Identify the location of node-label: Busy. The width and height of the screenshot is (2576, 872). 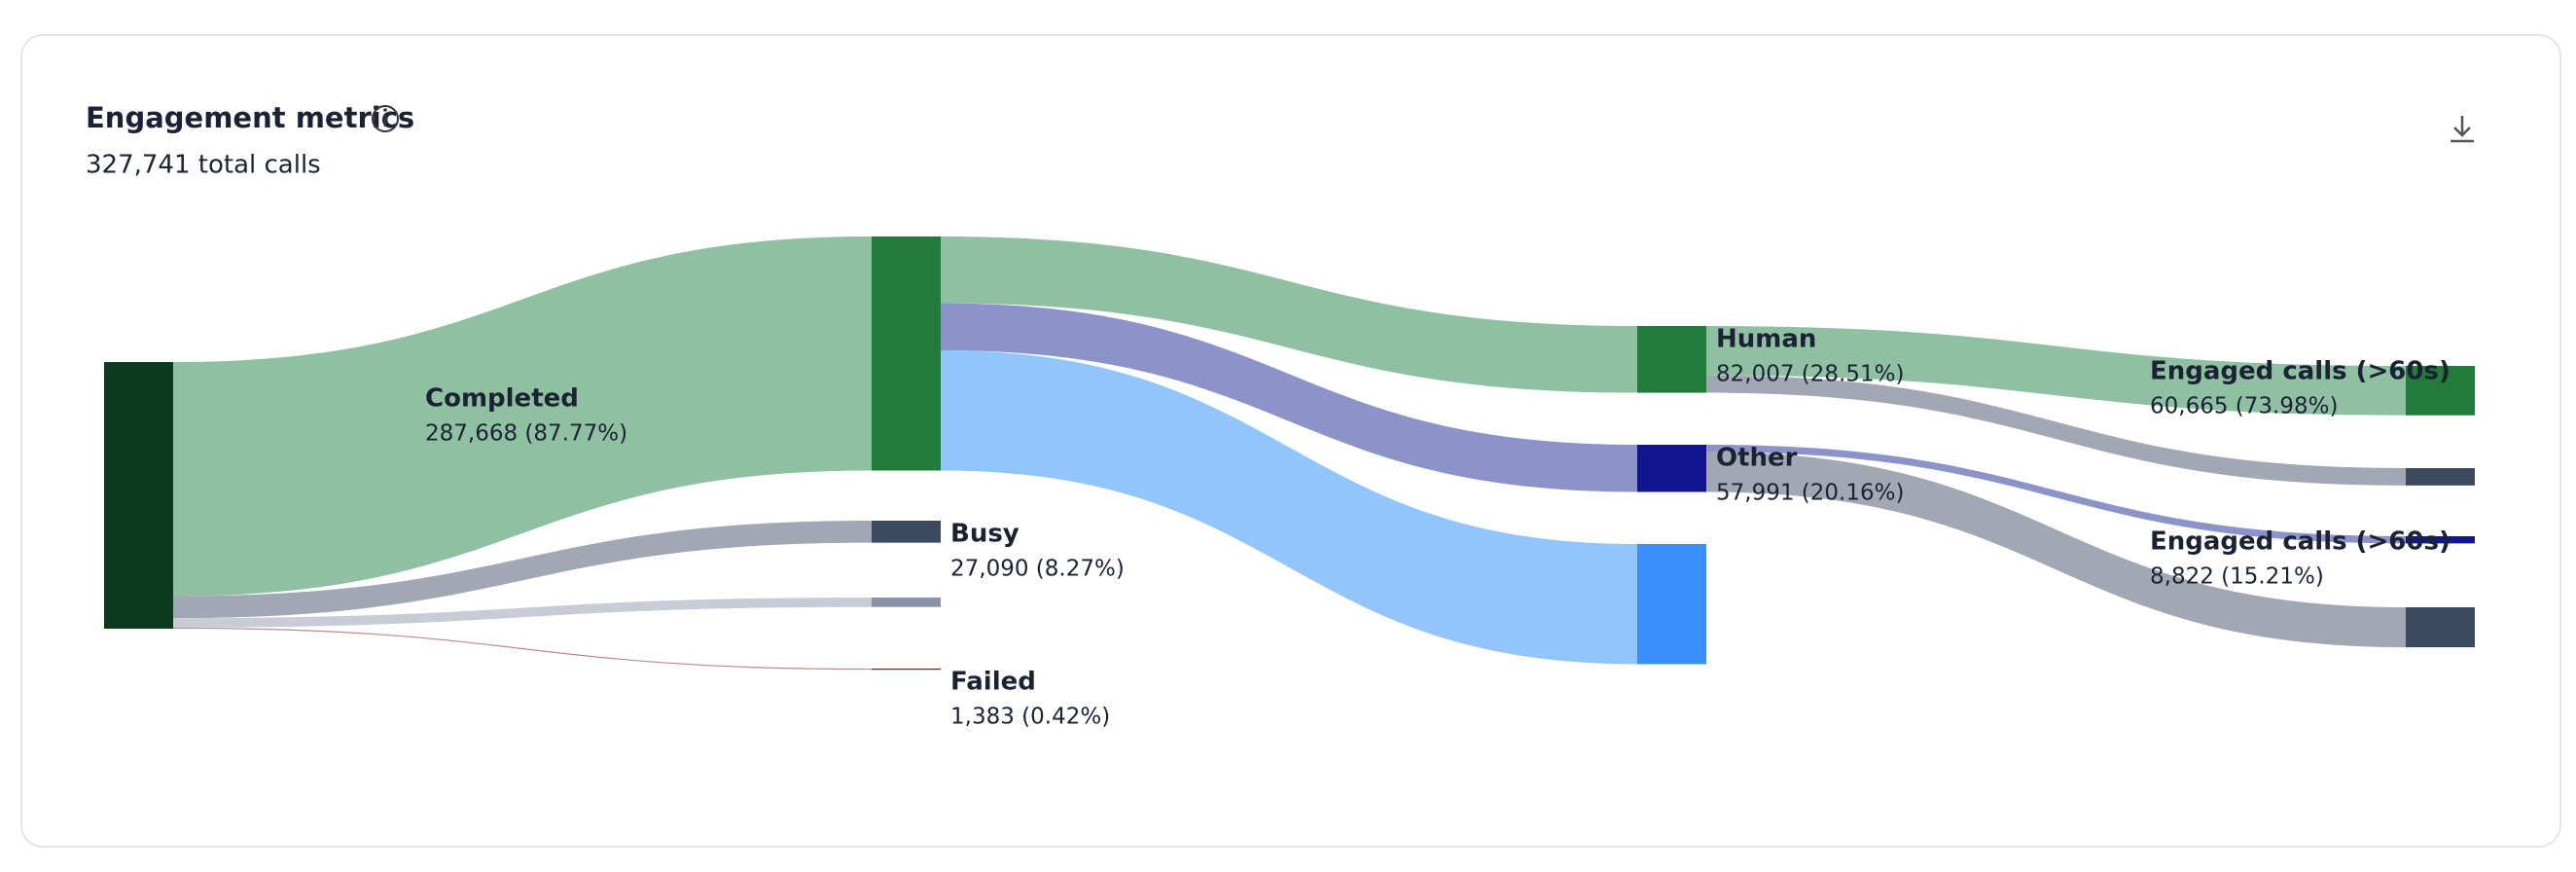
(985, 534).